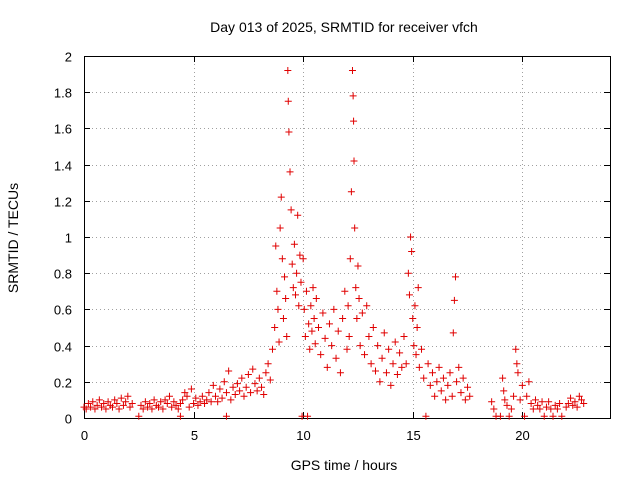  What do you see at coordinates (63, 347) in the screenshot?
I see `y-tick-label: 0.4` at bounding box center [63, 347].